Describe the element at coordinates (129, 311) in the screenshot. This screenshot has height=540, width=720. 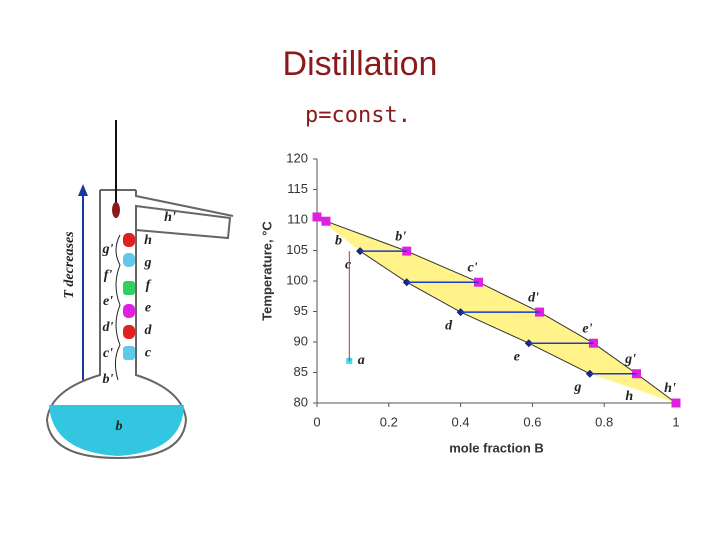
I see `plate-e` at that location.